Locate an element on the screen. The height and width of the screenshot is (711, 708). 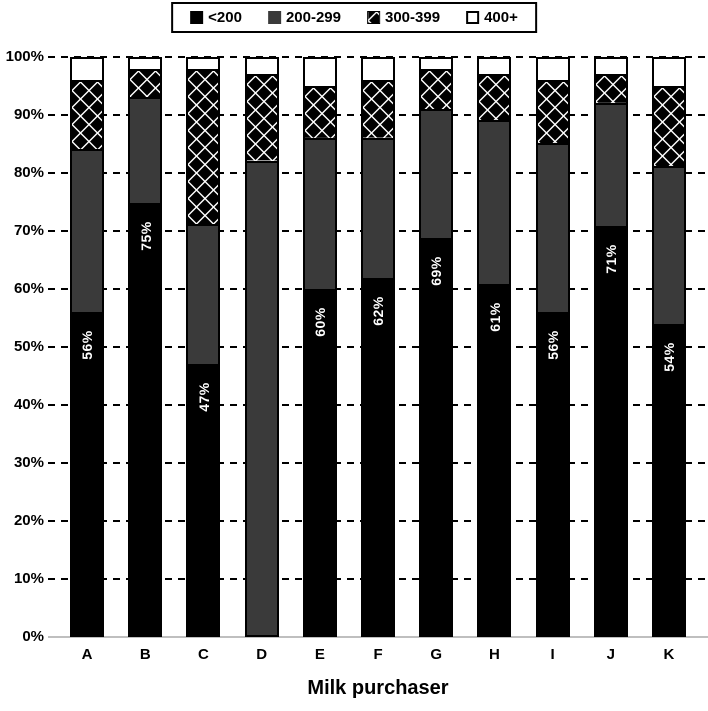
bar-slot-J: 71% is located at coordinates (611, 347).